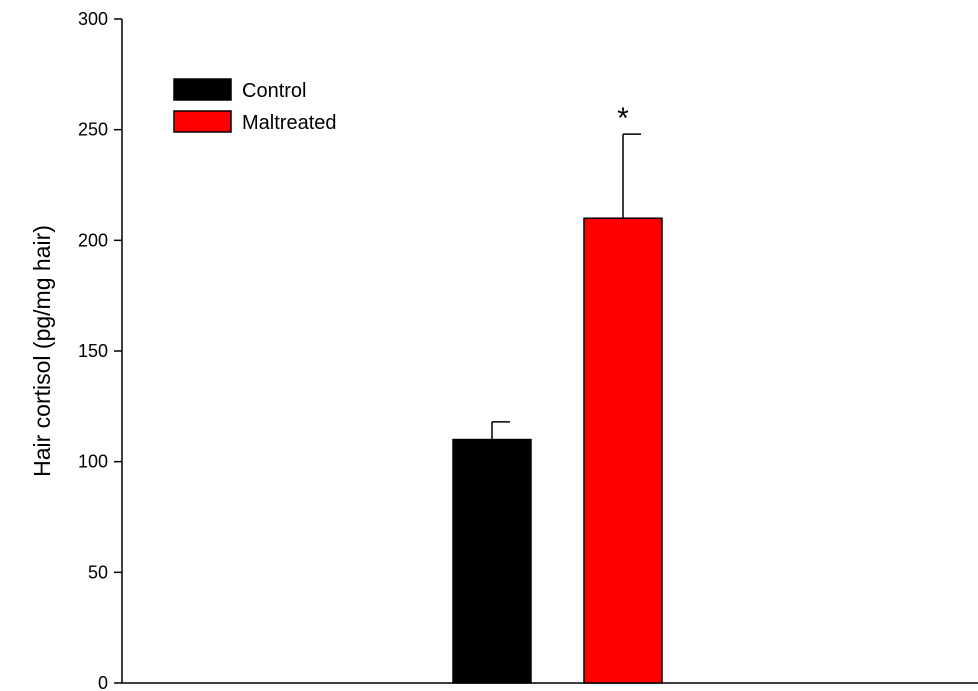  I want to click on legend-swatch-maltreated, so click(202, 121).